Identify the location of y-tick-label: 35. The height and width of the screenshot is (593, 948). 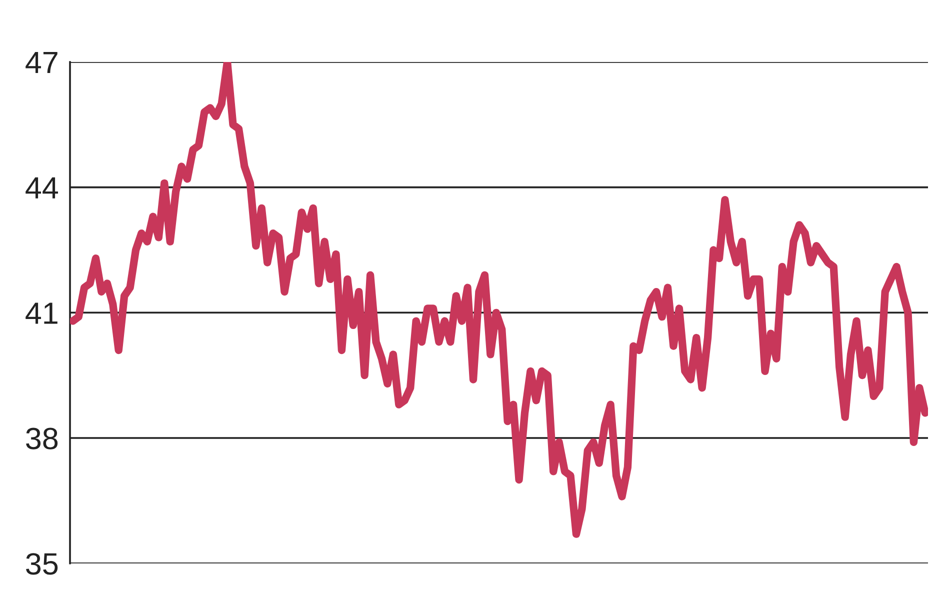
(42, 564).